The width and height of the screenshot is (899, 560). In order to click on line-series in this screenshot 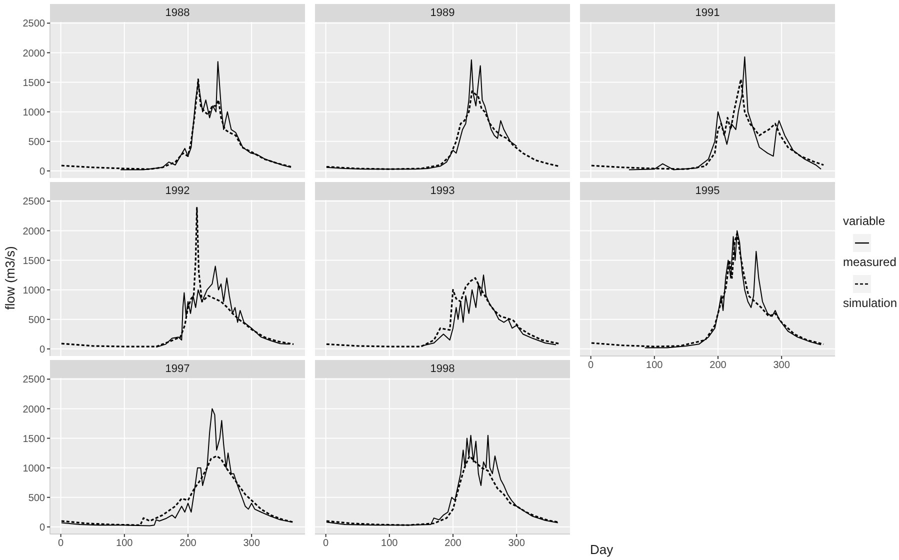, I will do `click(177, 277)`.